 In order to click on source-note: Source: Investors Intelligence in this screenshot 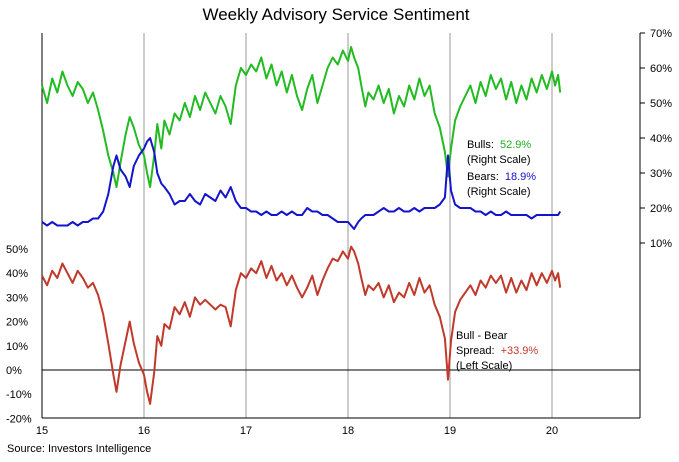, I will do `click(79, 449)`.